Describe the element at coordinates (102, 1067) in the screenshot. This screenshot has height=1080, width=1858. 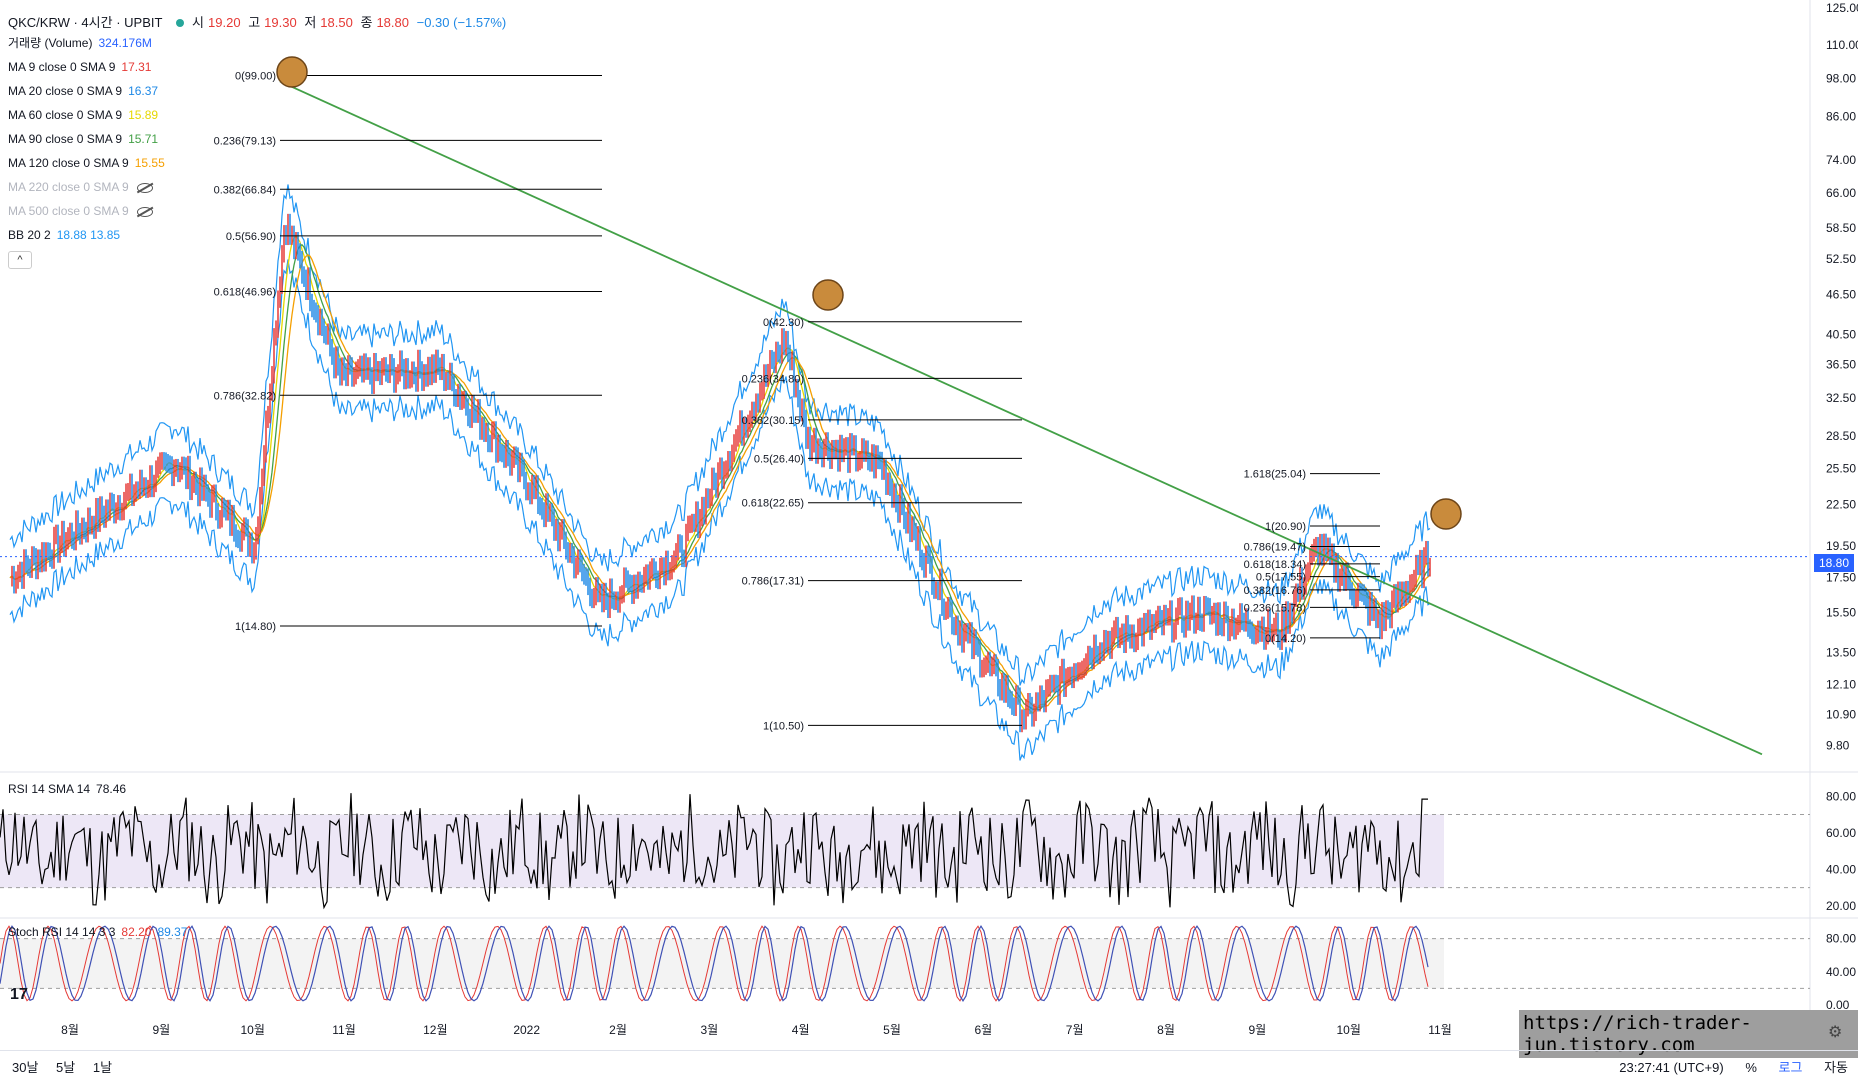
I see `range-1d-button: 1날` at that location.